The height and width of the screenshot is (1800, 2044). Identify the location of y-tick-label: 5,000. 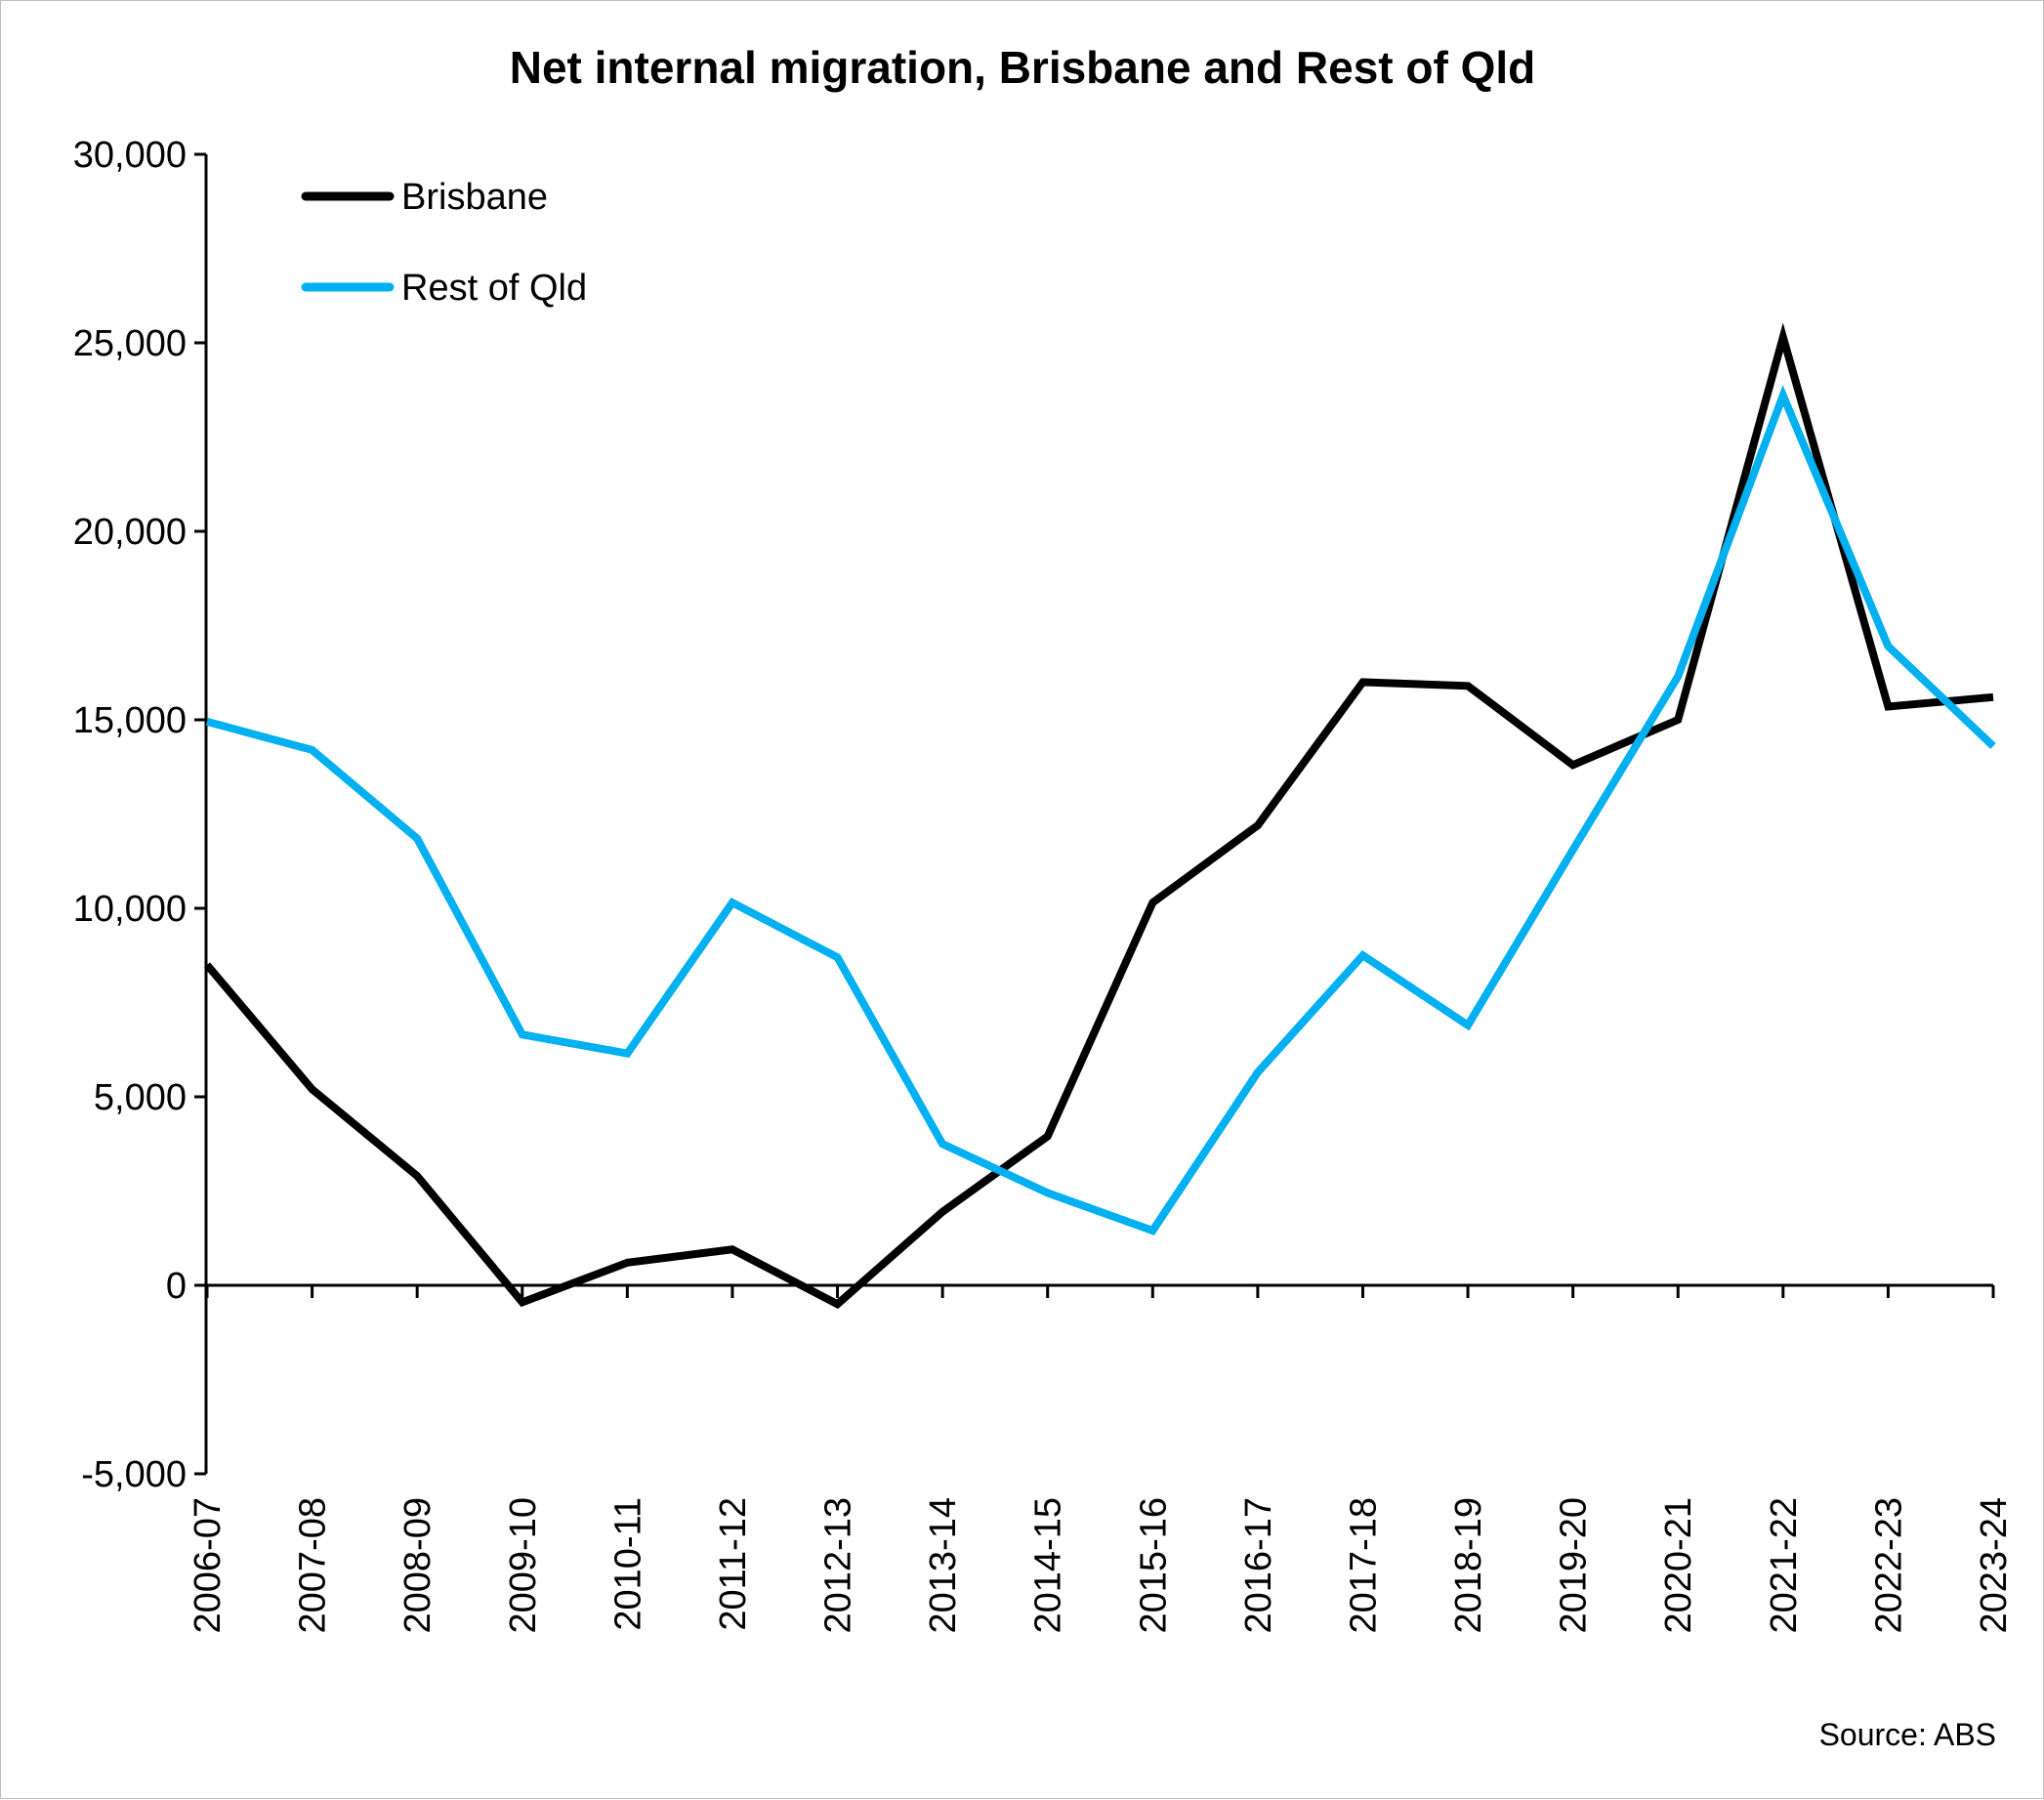
(140, 1097).